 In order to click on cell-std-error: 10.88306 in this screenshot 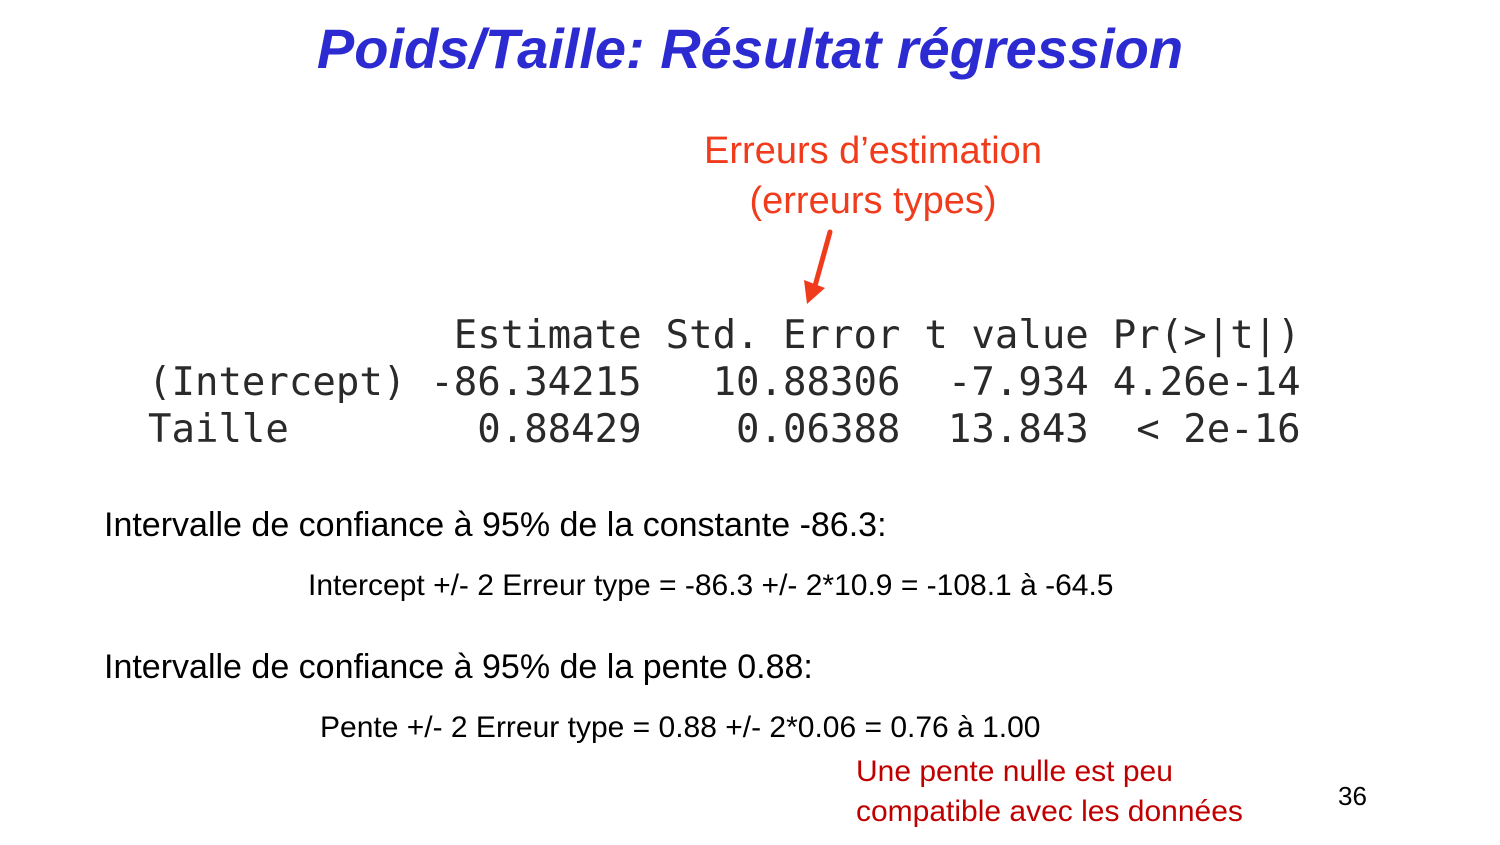, I will do `click(806, 382)`.